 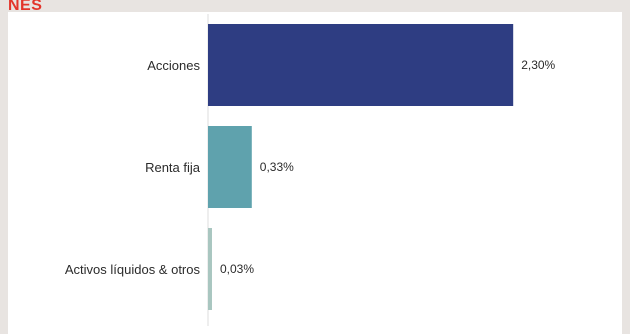 I want to click on category-label-1: Renta fija, so click(x=173, y=167).